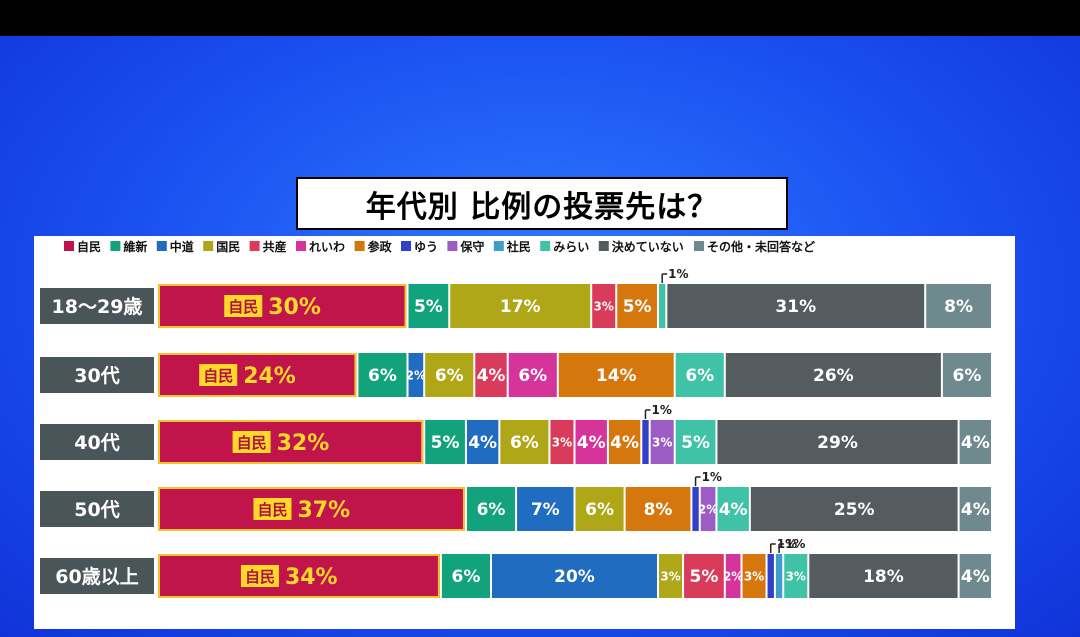  I want to click on category-label-2: 40代, so click(96, 443).